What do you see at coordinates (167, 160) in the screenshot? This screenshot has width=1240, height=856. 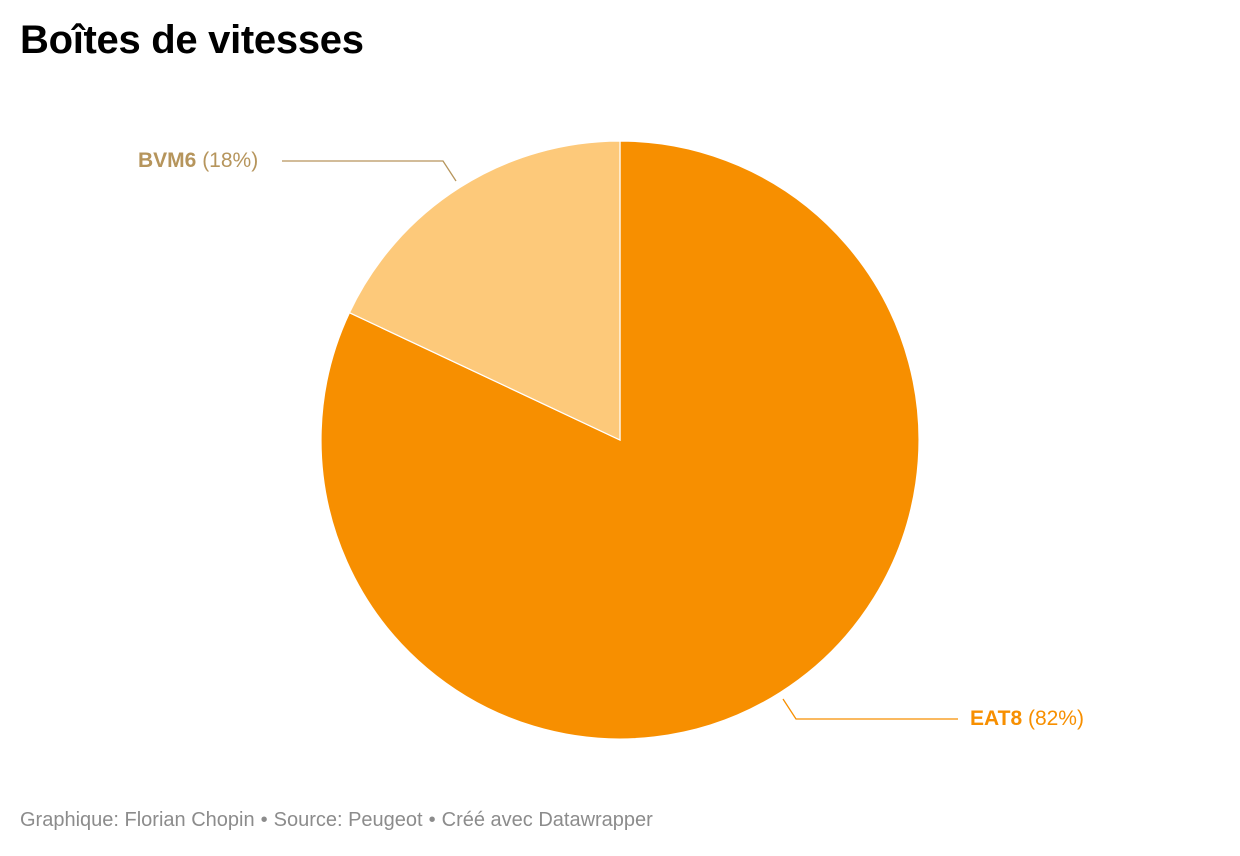 I see `slice-label-name: BVM6` at bounding box center [167, 160].